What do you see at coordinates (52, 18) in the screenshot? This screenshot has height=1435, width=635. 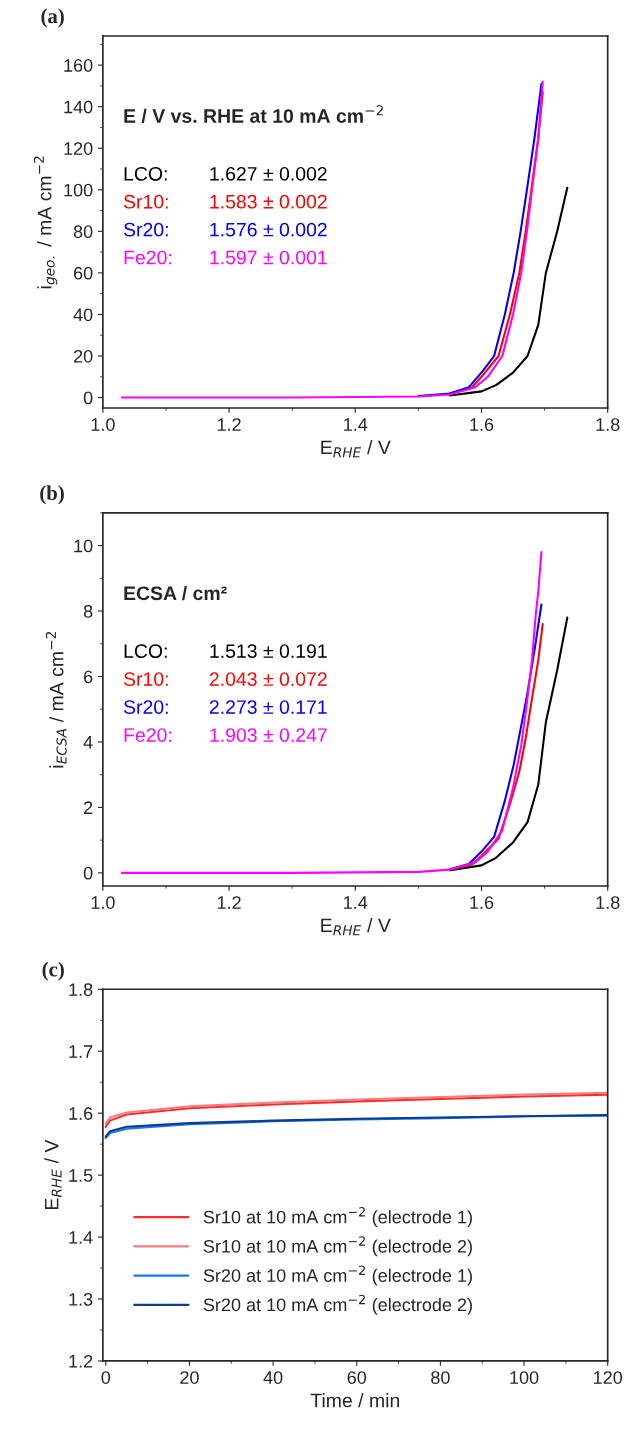 I see `chart-title: (a)` at bounding box center [52, 18].